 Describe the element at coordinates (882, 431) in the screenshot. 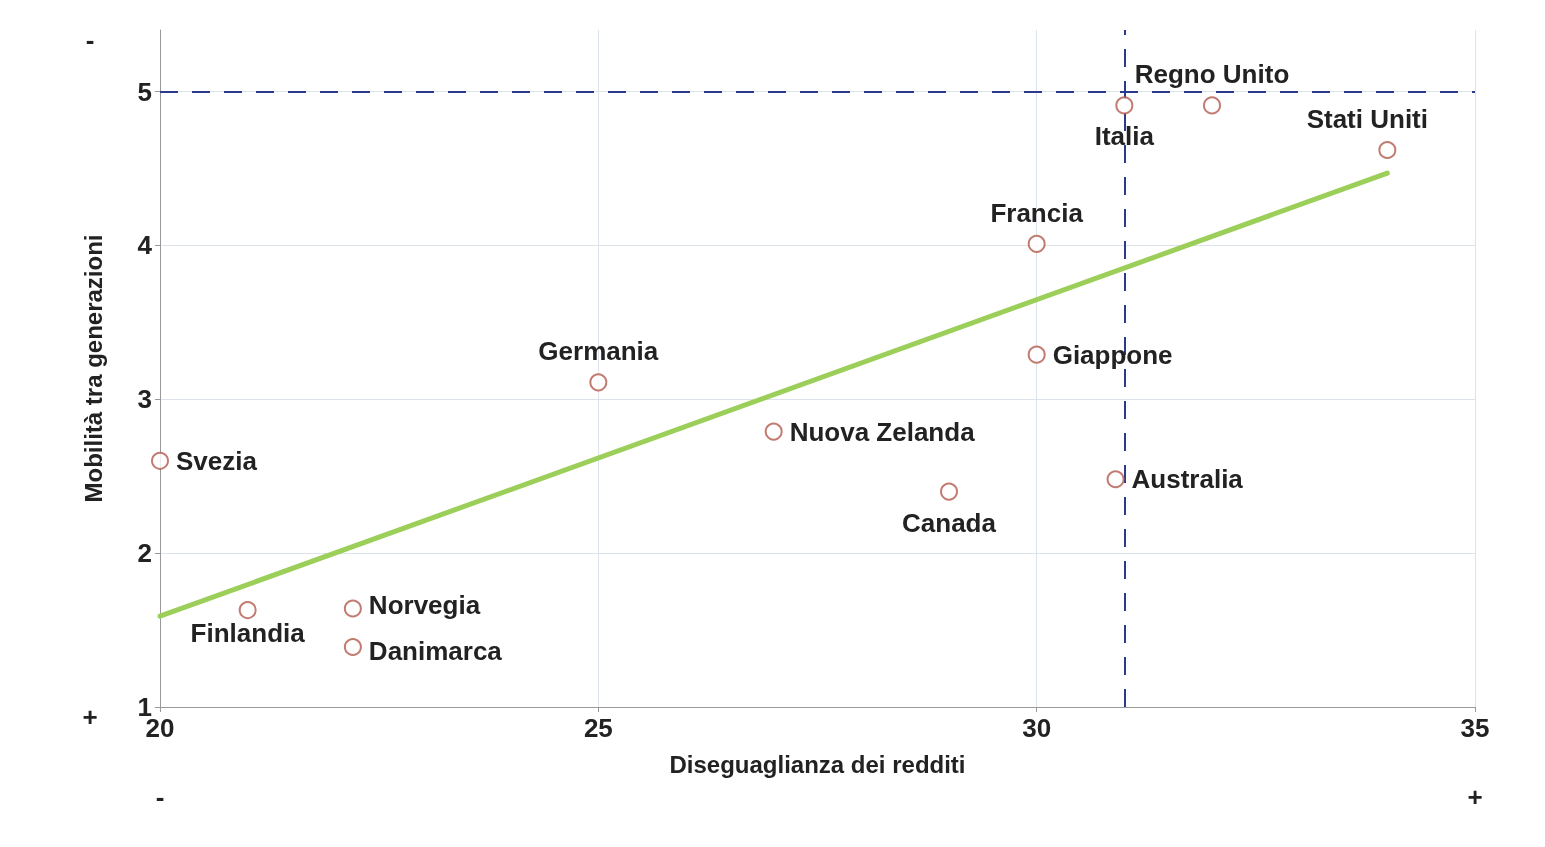

I see `annotation: Nuova Zelanda` at that location.